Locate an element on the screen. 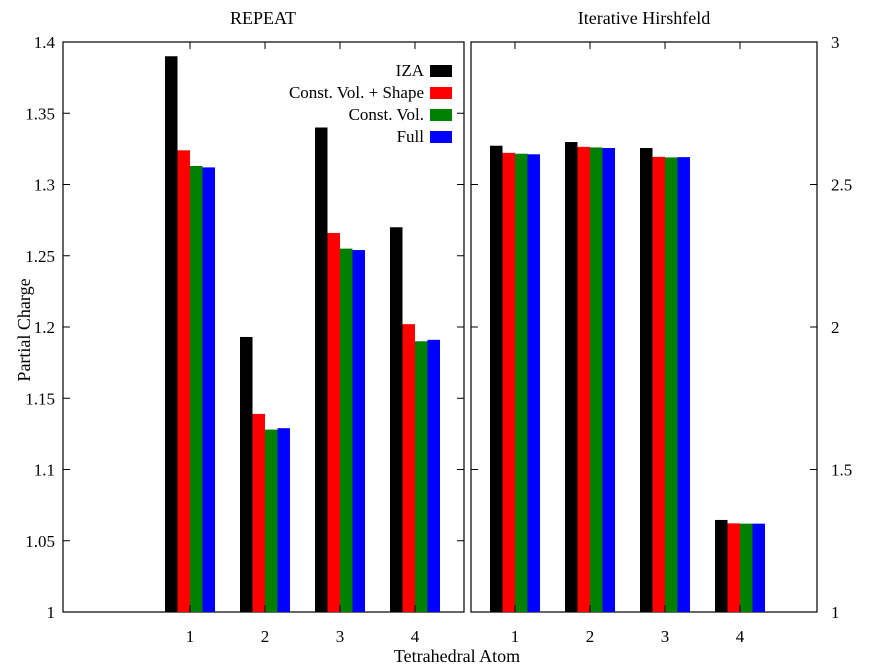  x-tick-label-p2-4: 4 is located at coordinates (740, 636).